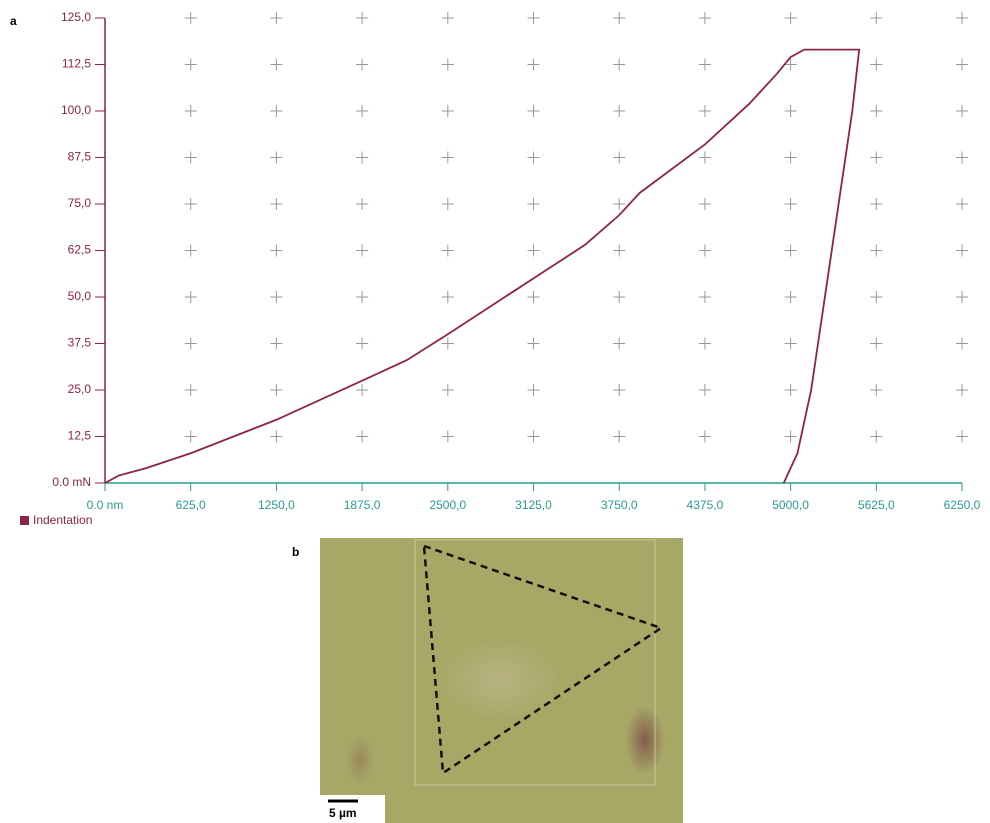 The height and width of the screenshot is (823, 990). I want to click on y-tick-label: 62,5, so click(80, 250).